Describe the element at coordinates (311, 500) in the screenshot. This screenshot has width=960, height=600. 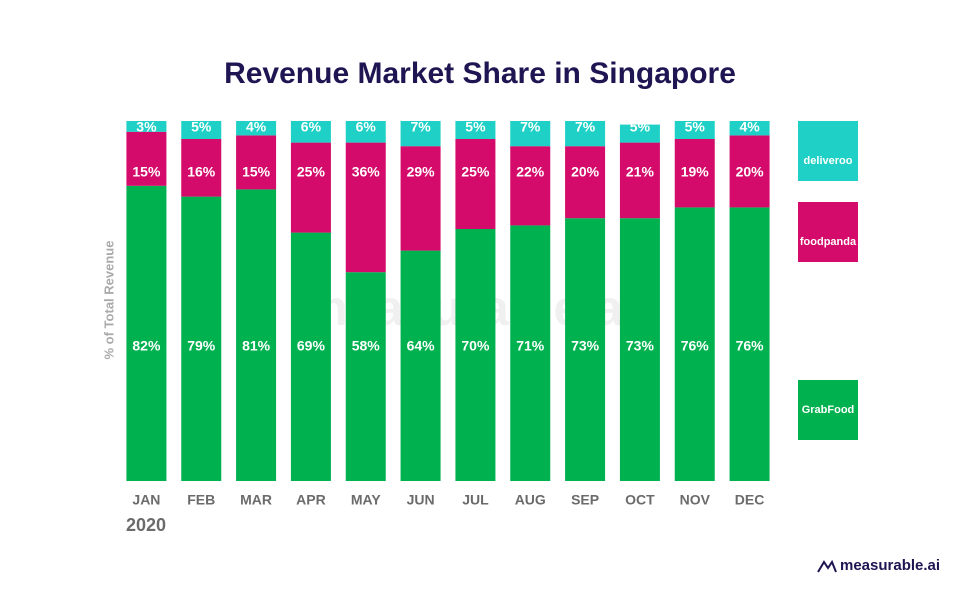
I see `x-tick-label: APR` at that location.